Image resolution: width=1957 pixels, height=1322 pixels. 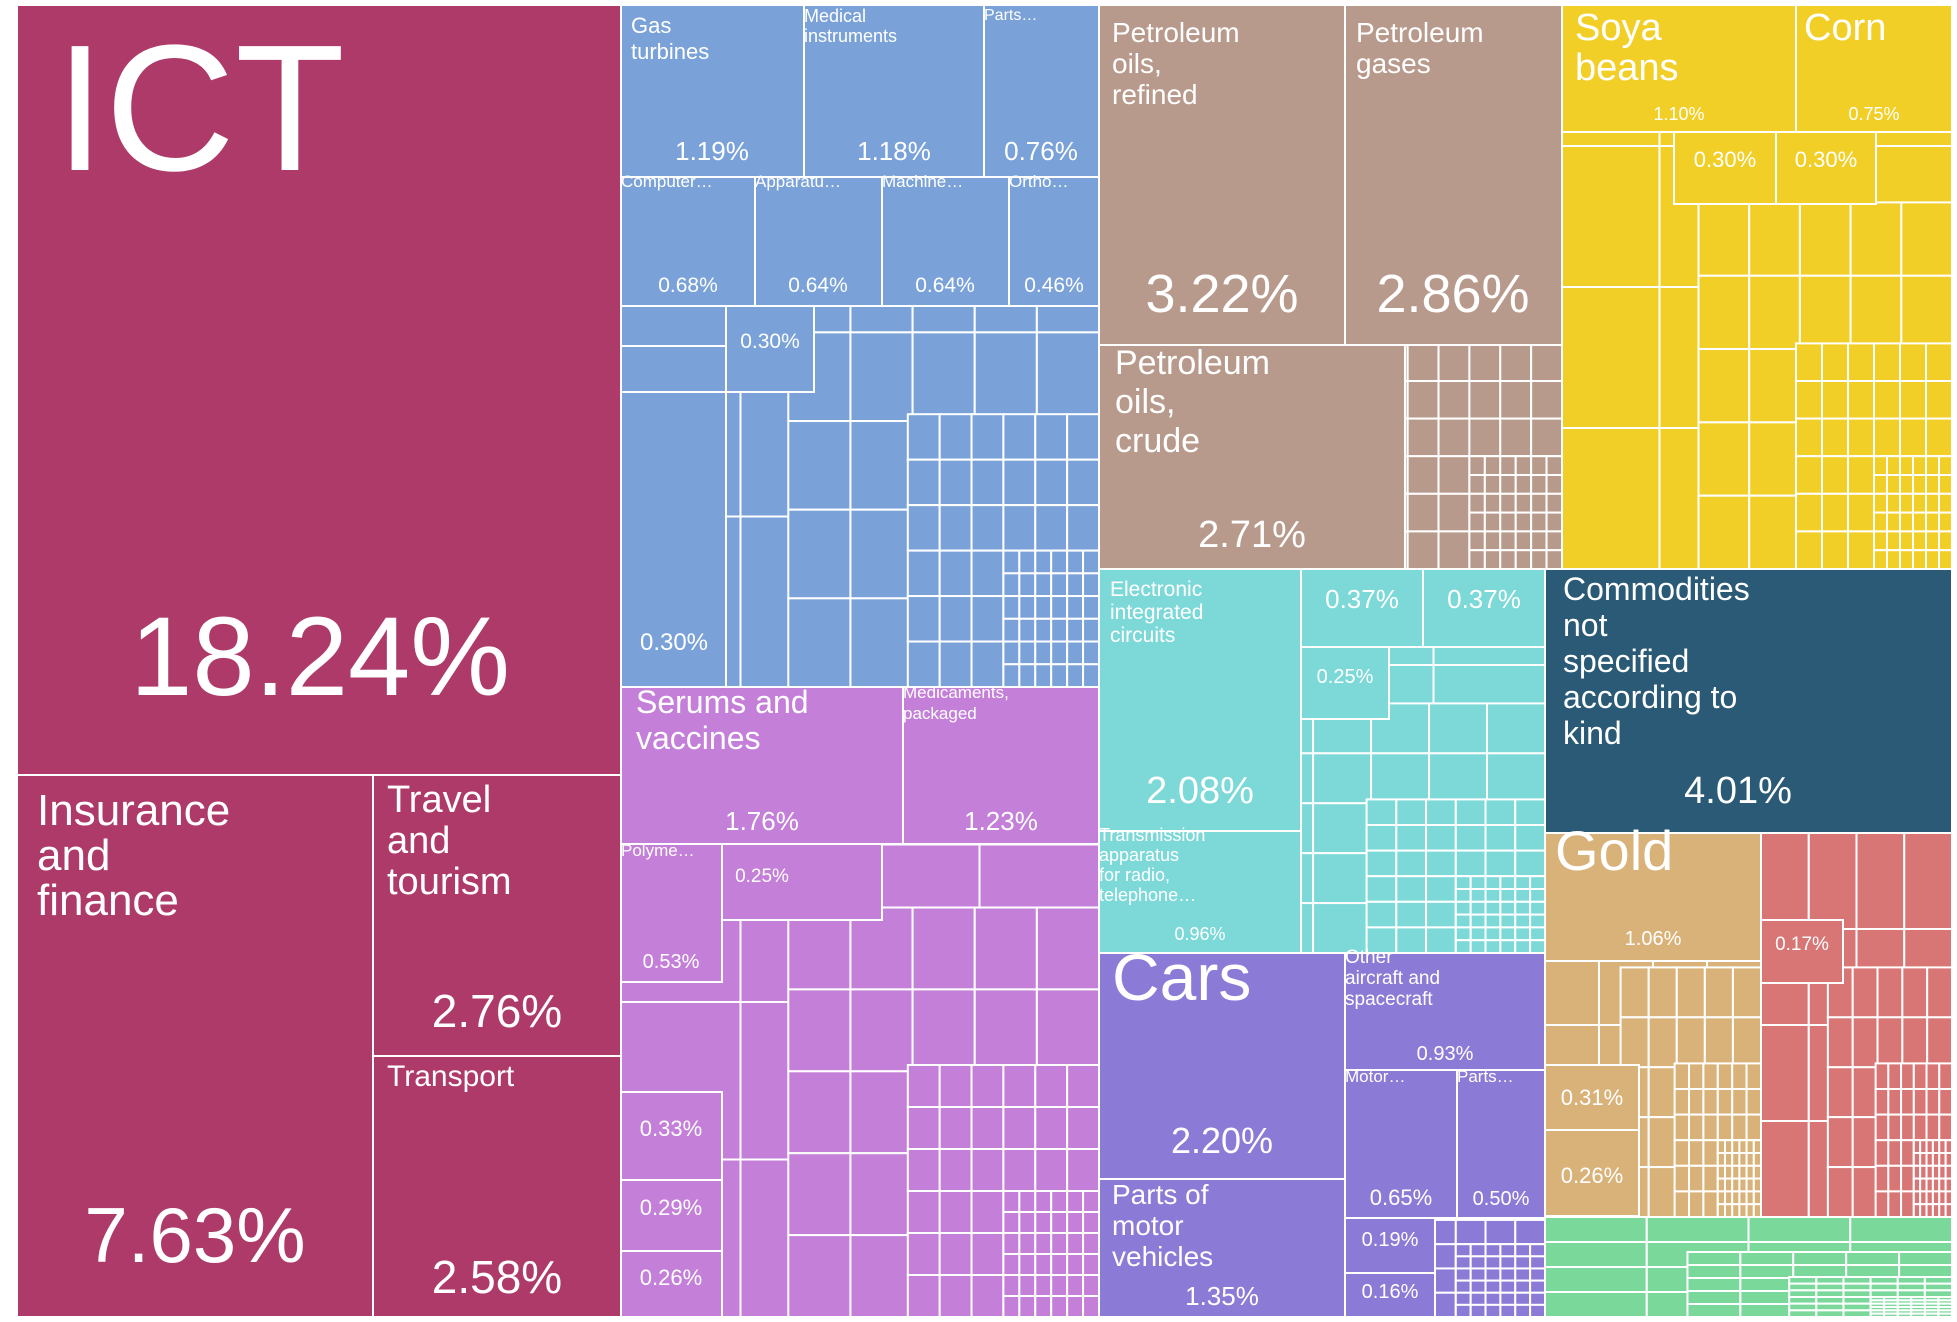 I want to click on tile-label-petroleum-oils-refined: refined, so click(x=1155, y=94).